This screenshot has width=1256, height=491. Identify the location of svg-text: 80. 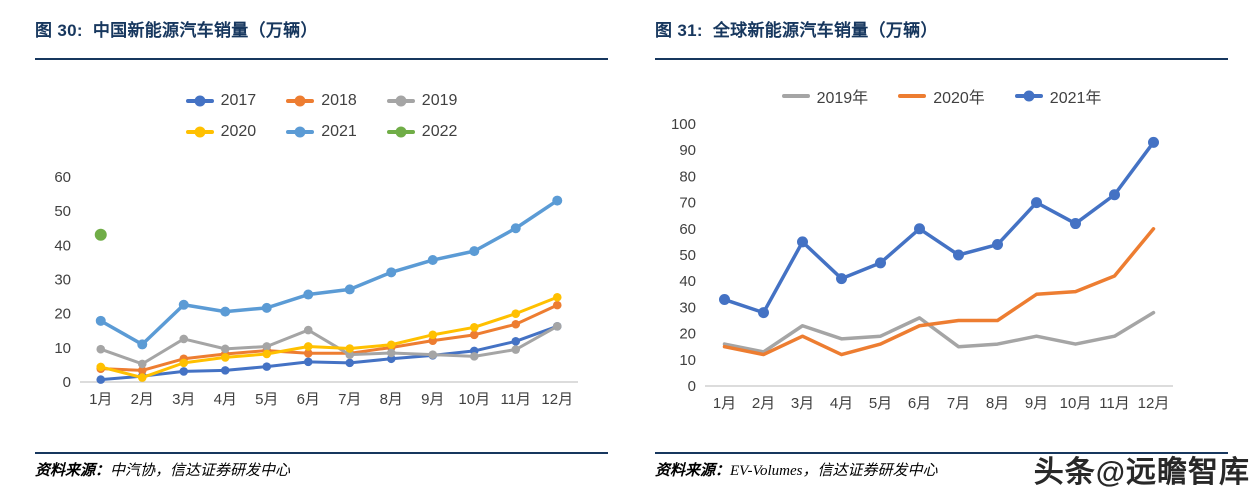
(687, 176).